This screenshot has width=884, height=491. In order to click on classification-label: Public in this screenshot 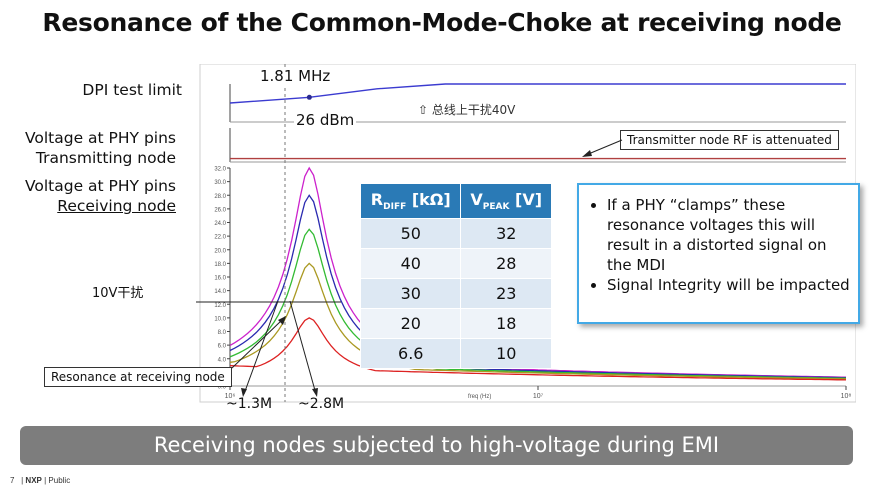, I will do `click(59, 480)`.